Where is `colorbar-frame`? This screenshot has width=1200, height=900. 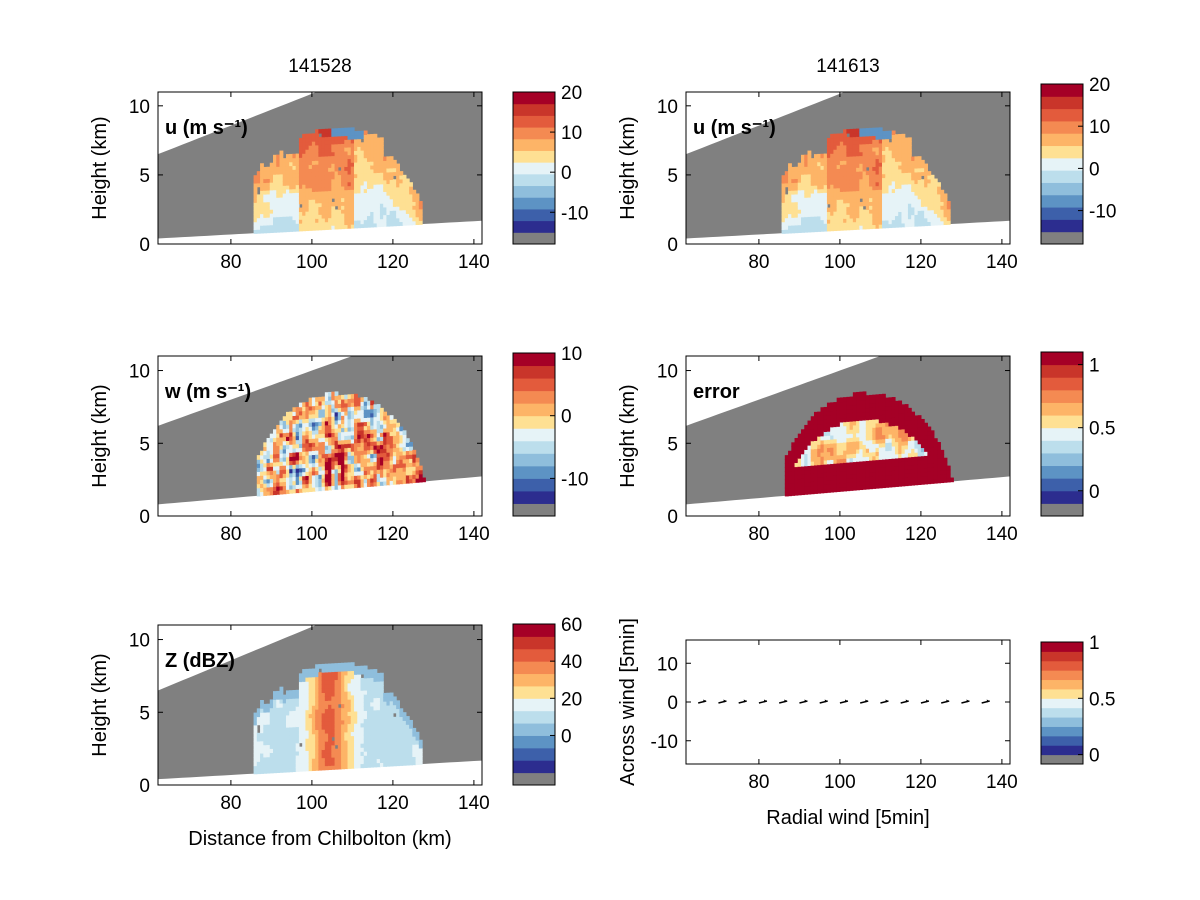
colorbar-frame is located at coordinates (534, 168).